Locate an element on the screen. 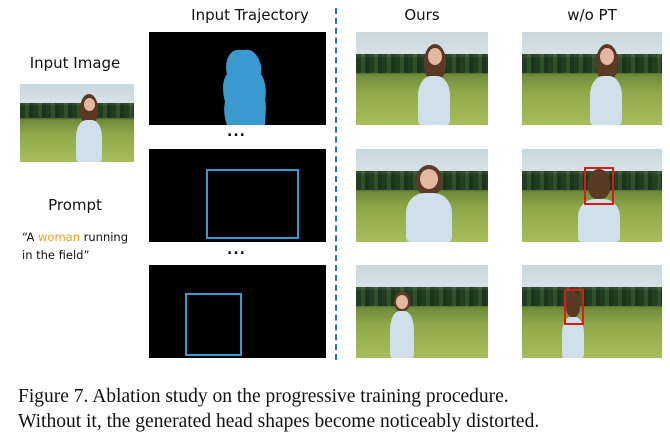 The width and height of the screenshot is (670, 444). prompt-highlight: woman is located at coordinates (59, 237).